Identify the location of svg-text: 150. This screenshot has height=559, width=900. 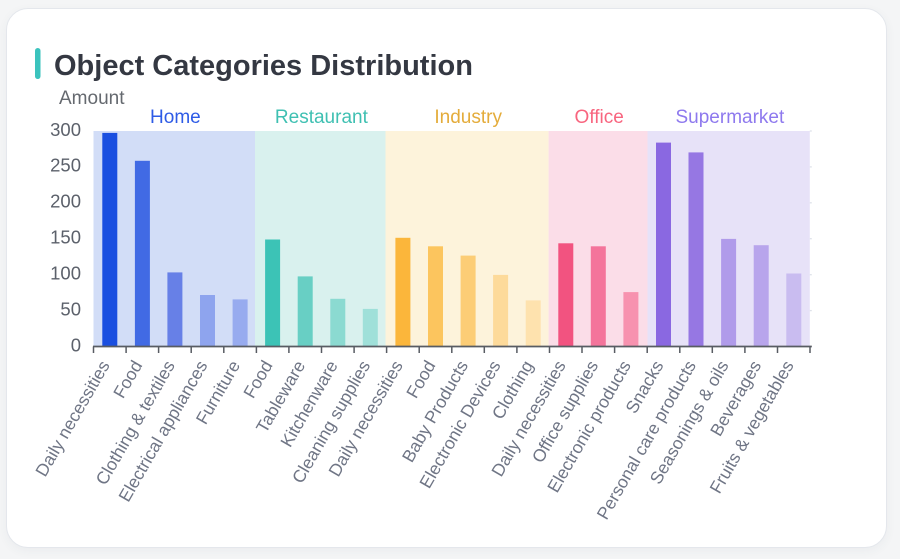
(65, 237).